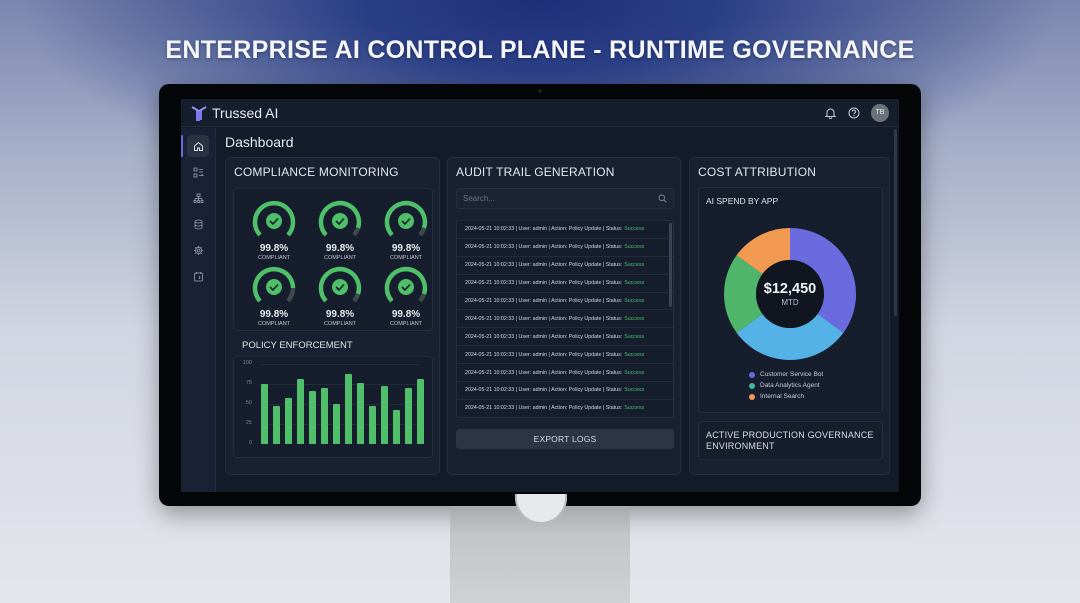  I want to click on user-avatar: TB, so click(880, 112).